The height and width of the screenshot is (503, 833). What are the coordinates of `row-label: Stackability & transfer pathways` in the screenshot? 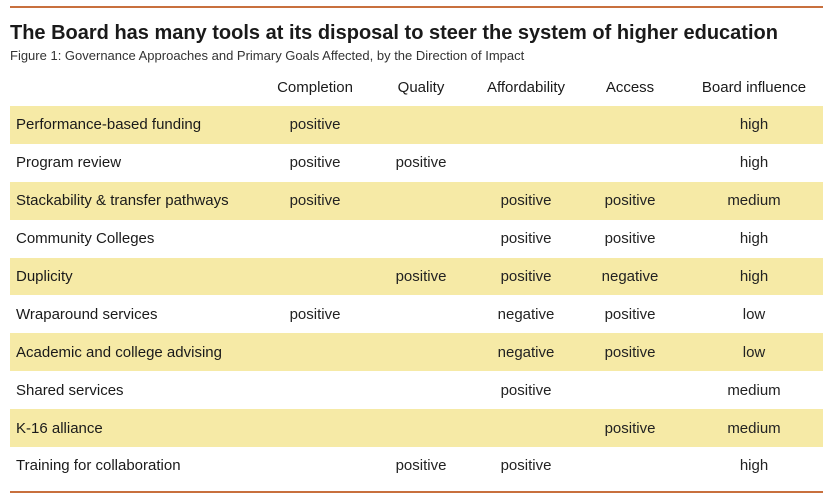 It's located at (137, 200).